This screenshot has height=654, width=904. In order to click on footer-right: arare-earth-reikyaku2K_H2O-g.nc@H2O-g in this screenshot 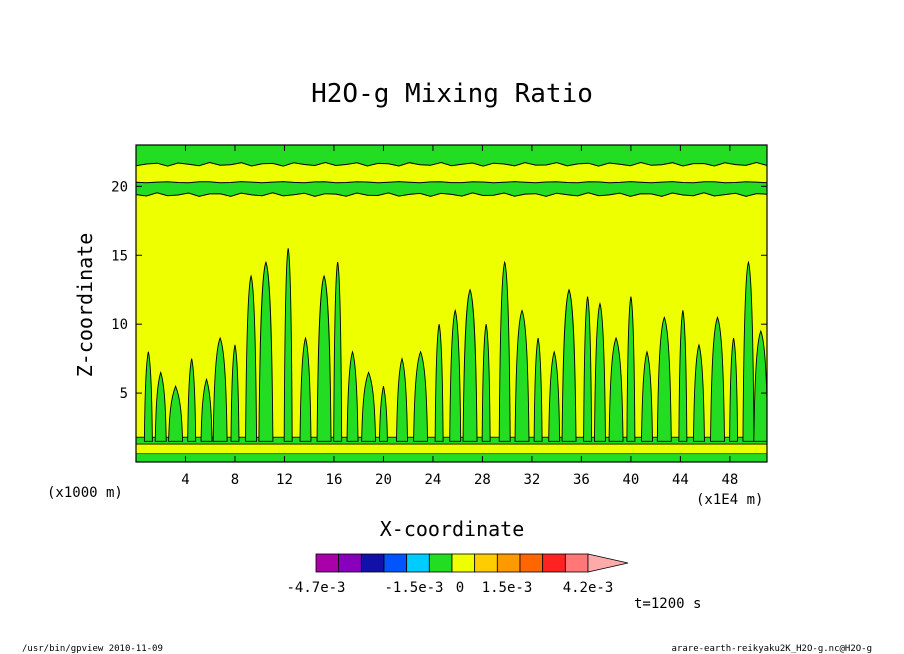, I will do `click(772, 649)`.